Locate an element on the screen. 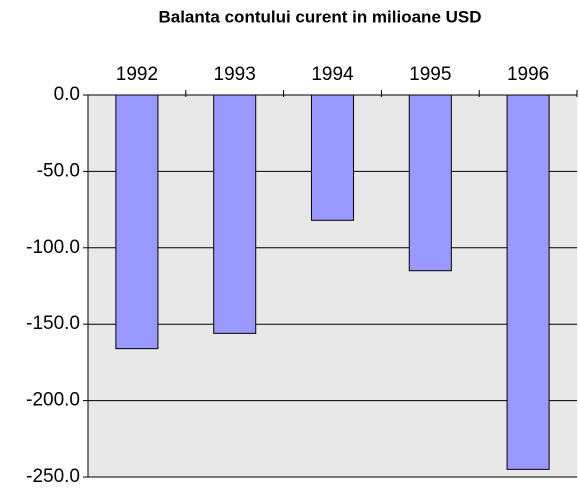  y-tick-label: -150.0 is located at coordinates (53, 323).